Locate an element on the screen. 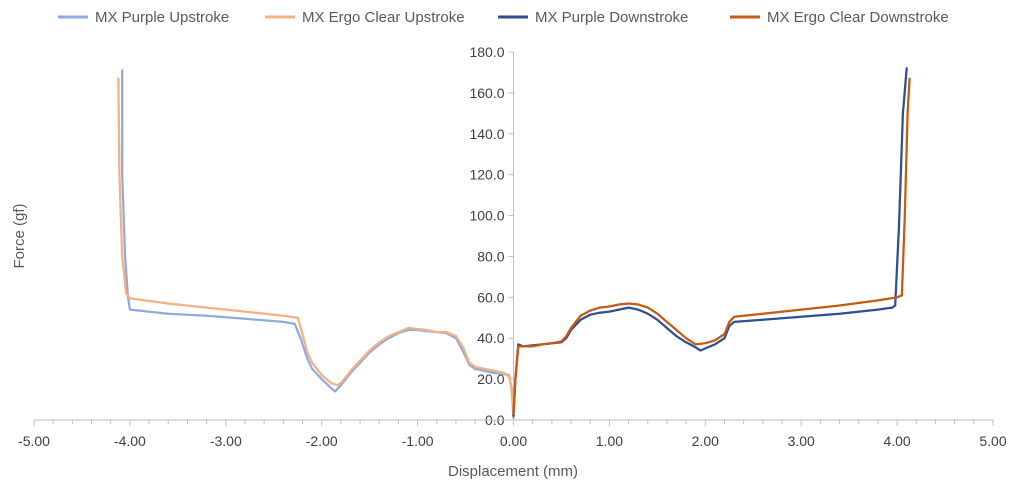  legend-label: MX Purple Upstroke is located at coordinates (162, 17).